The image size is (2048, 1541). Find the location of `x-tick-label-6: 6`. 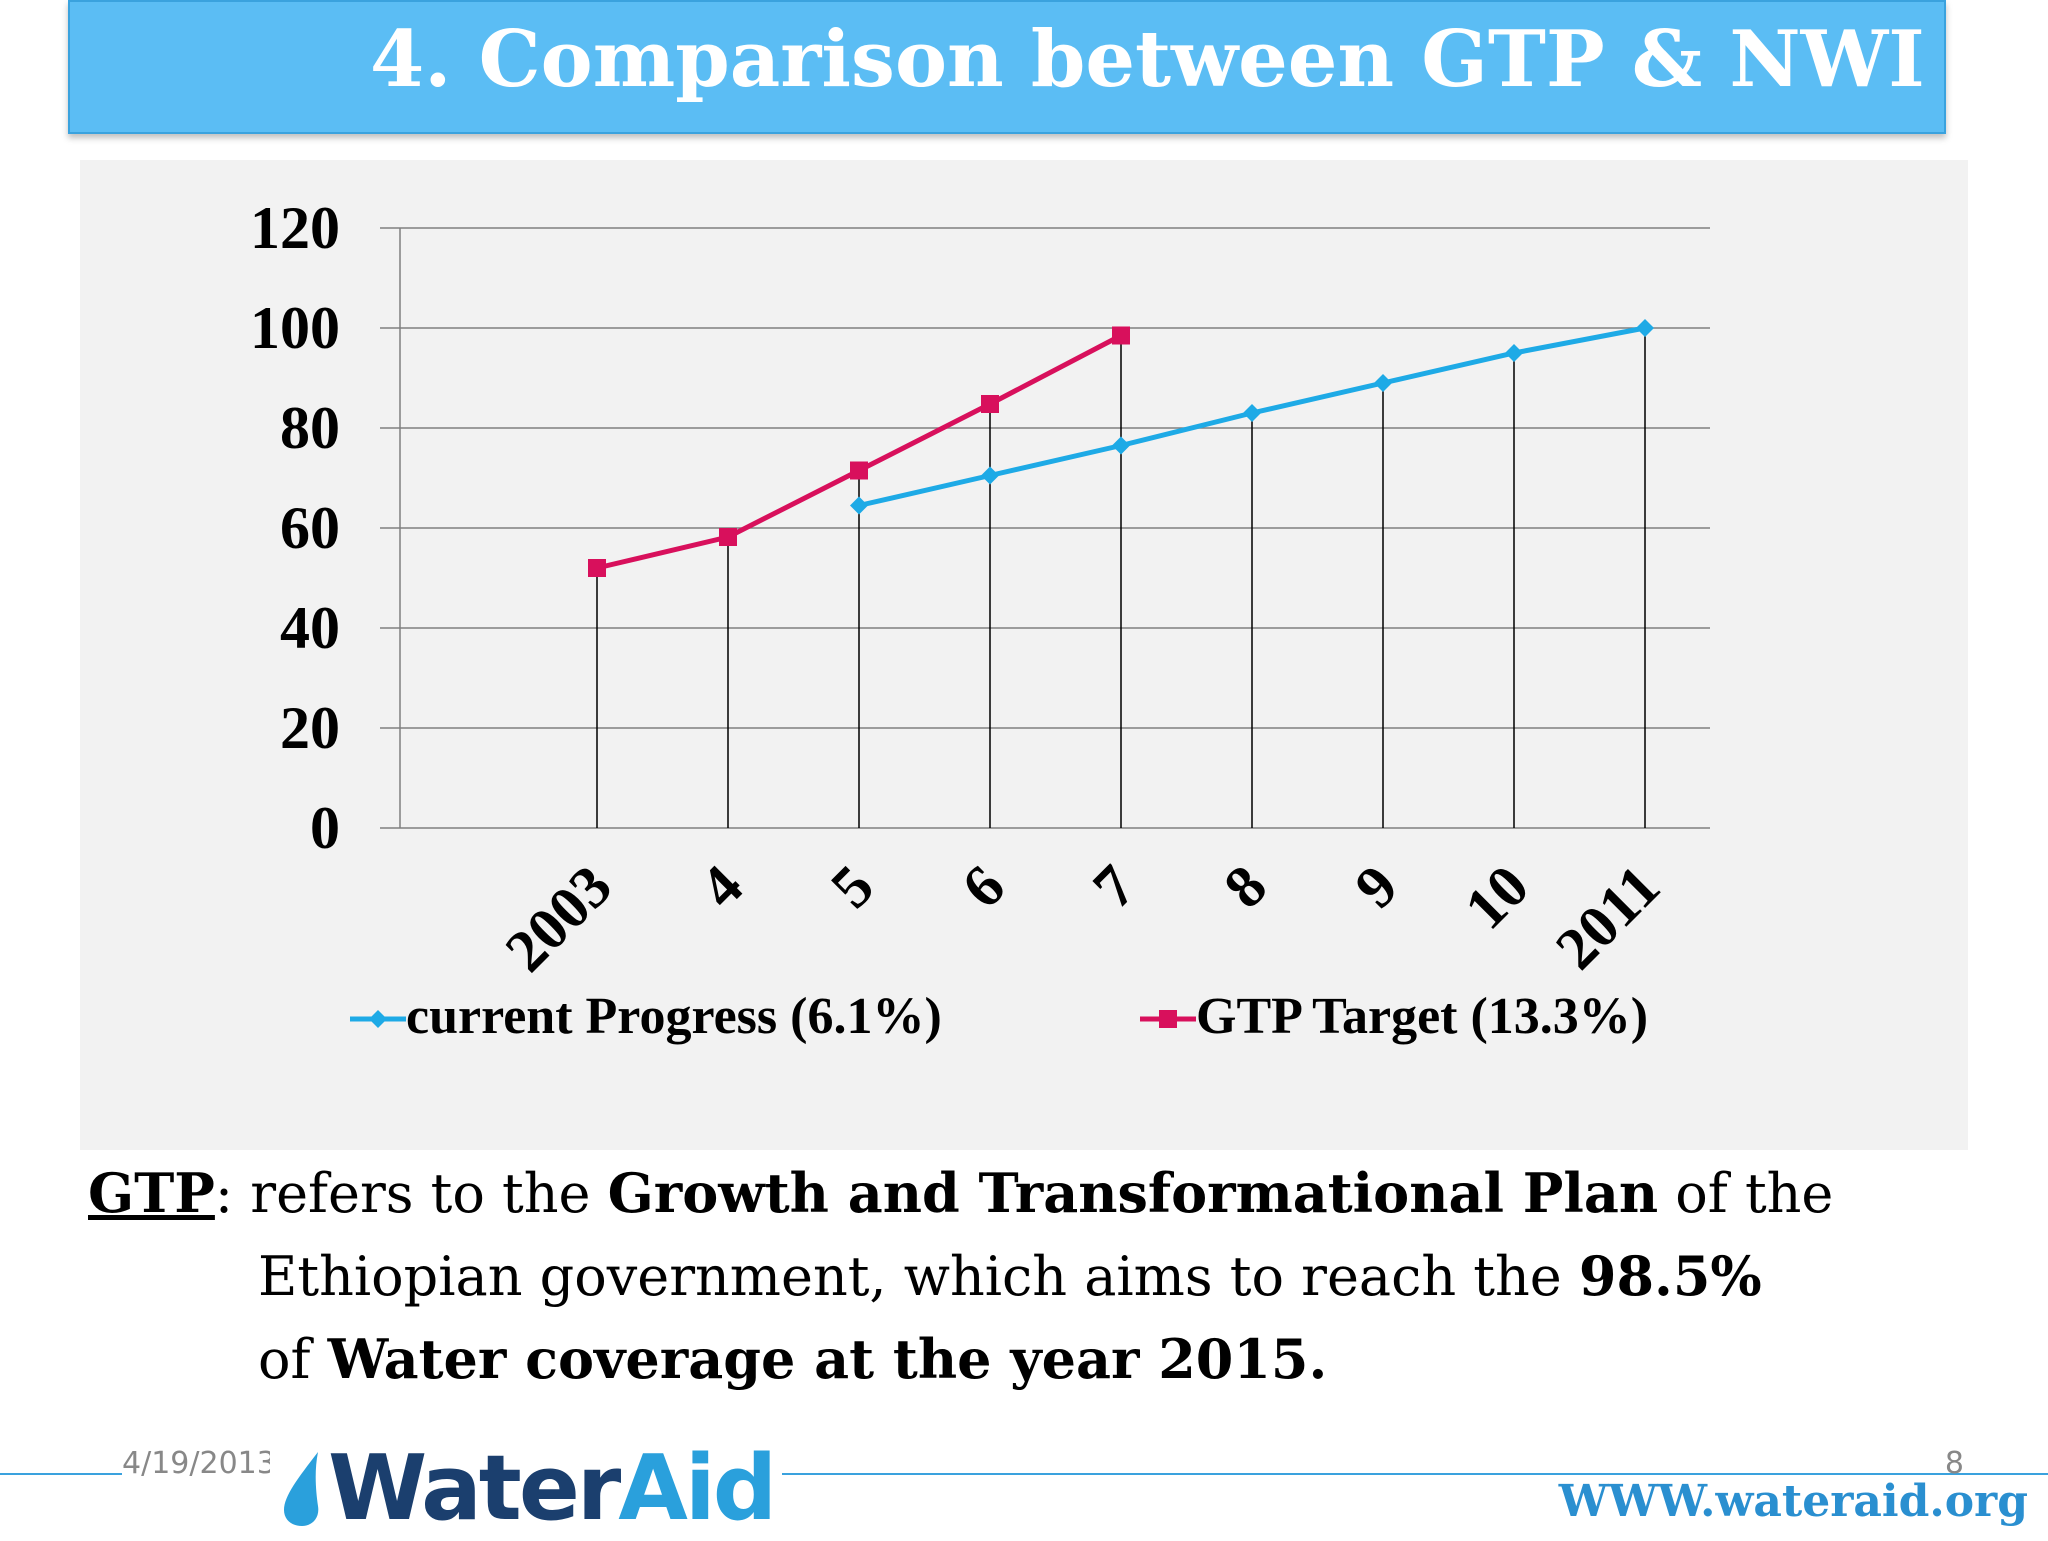

x-tick-label-6: 6 is located at coordinates (983, 887).